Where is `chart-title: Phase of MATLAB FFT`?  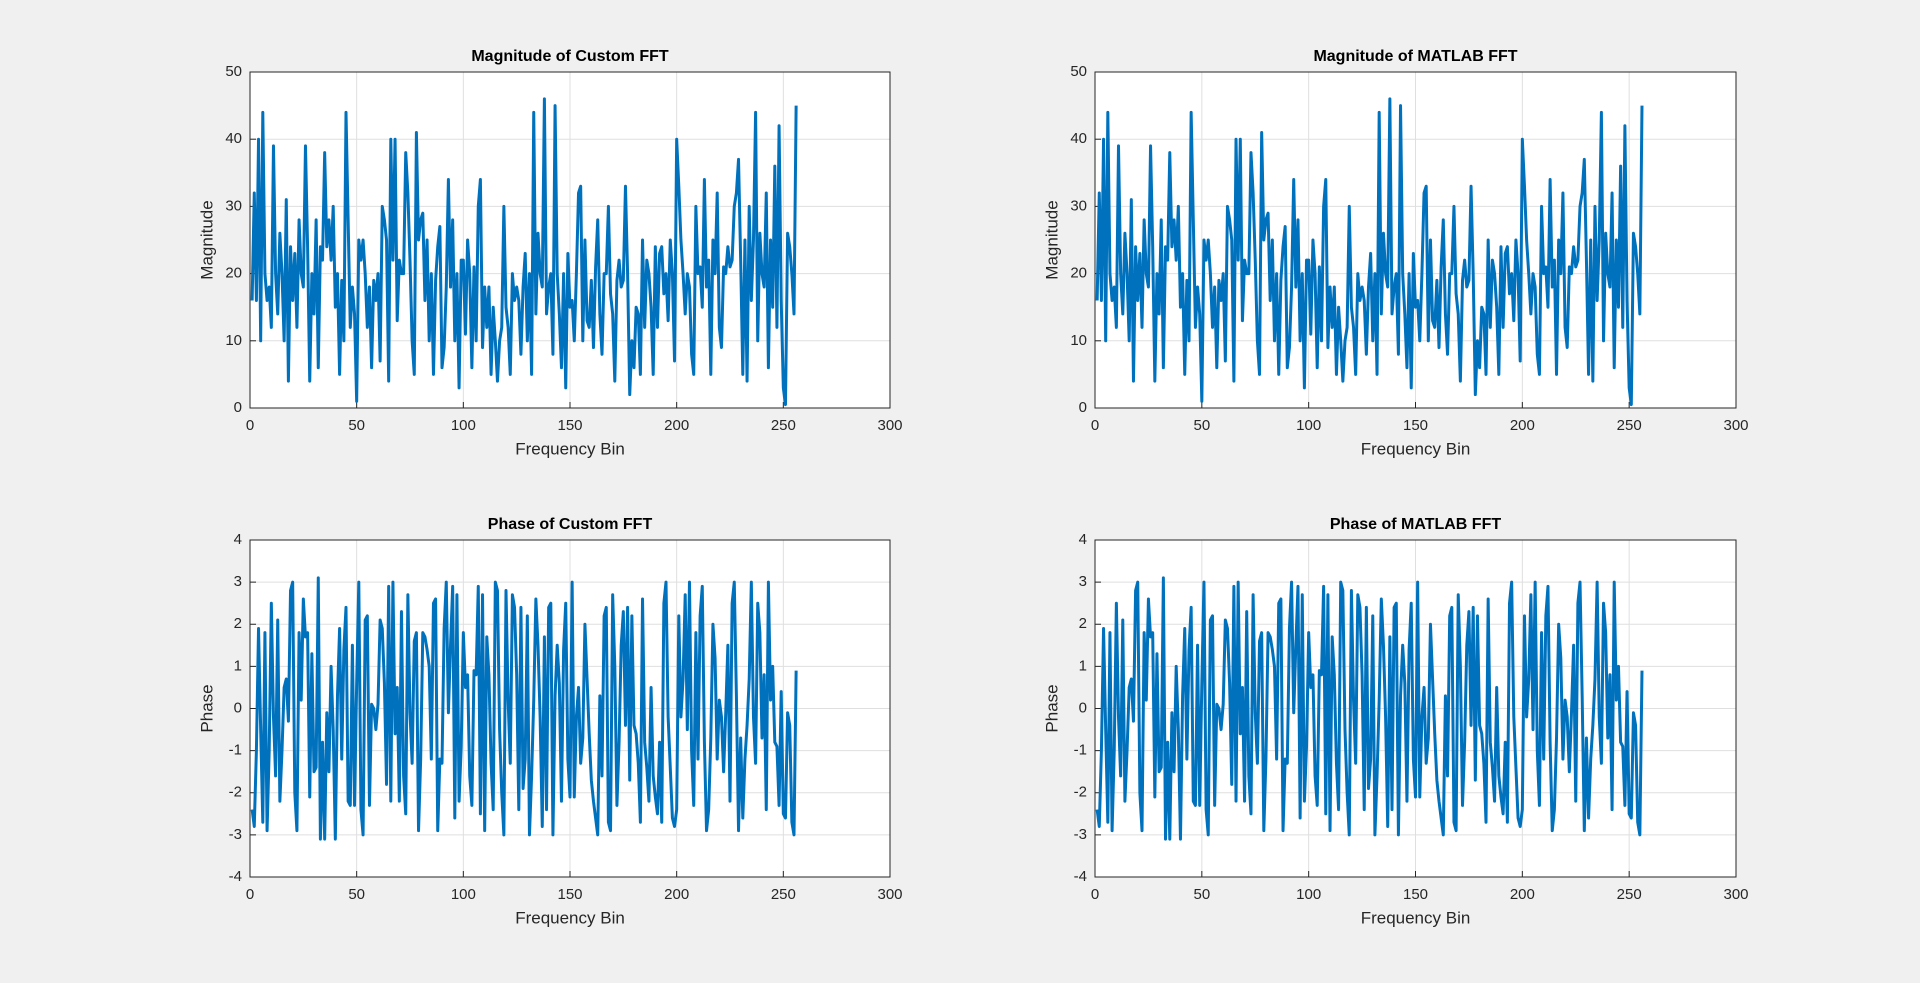 chart-title: Phase of MATLAB FFT is located at coordinates (1415, 524).